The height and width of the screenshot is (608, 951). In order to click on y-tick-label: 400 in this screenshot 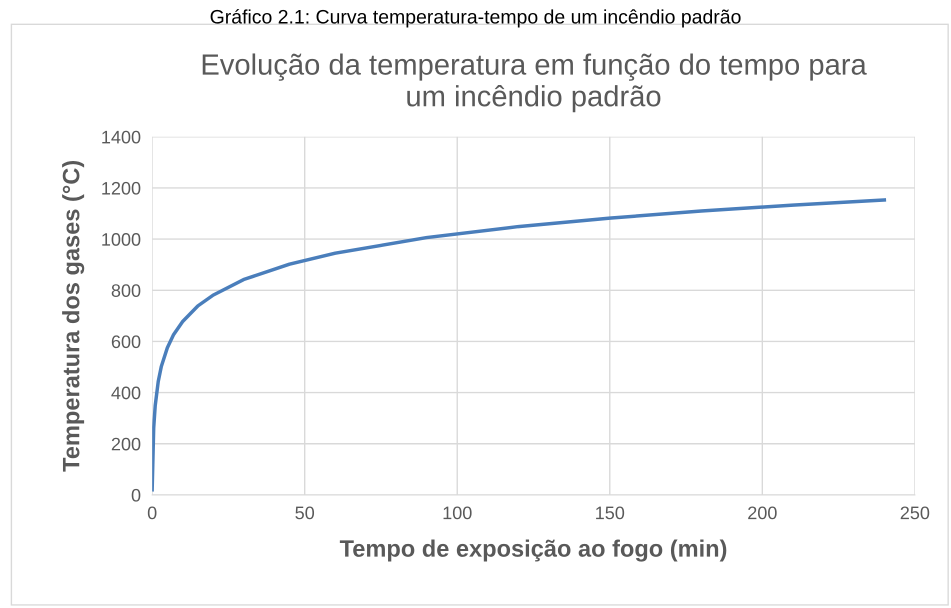, I will do `click(125, 393)`.